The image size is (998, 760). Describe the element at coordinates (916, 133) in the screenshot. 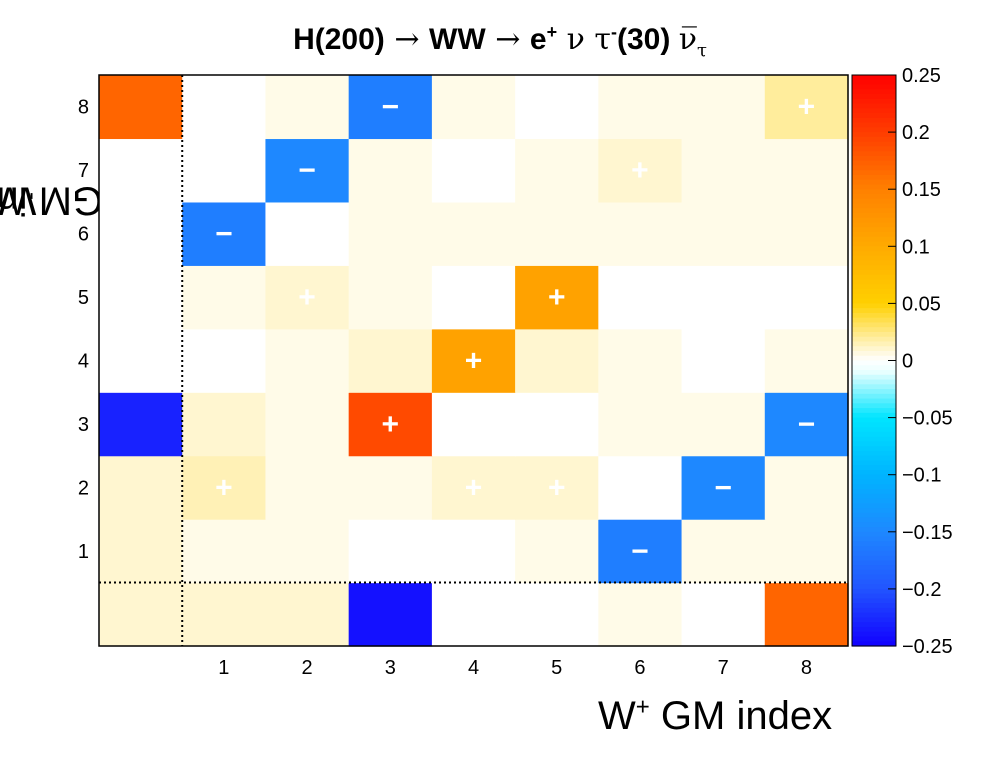

I see `colorbar-tick-label: 0.2` at that location.